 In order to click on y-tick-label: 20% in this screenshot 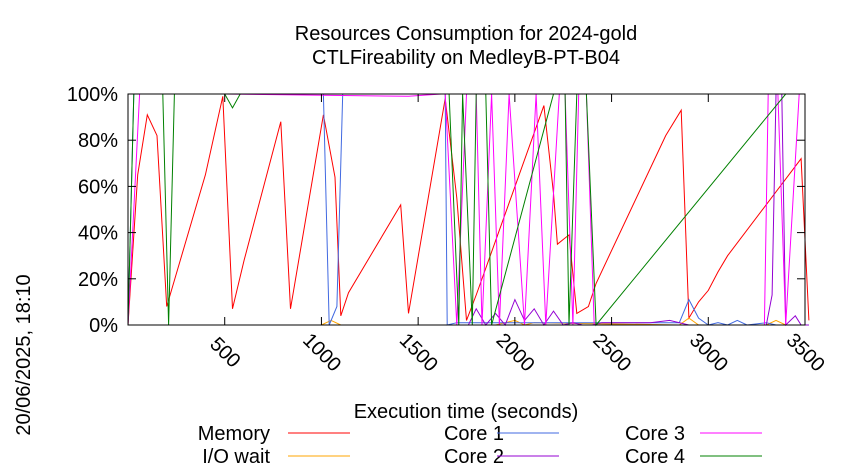, I will do `click(98, 280)`.